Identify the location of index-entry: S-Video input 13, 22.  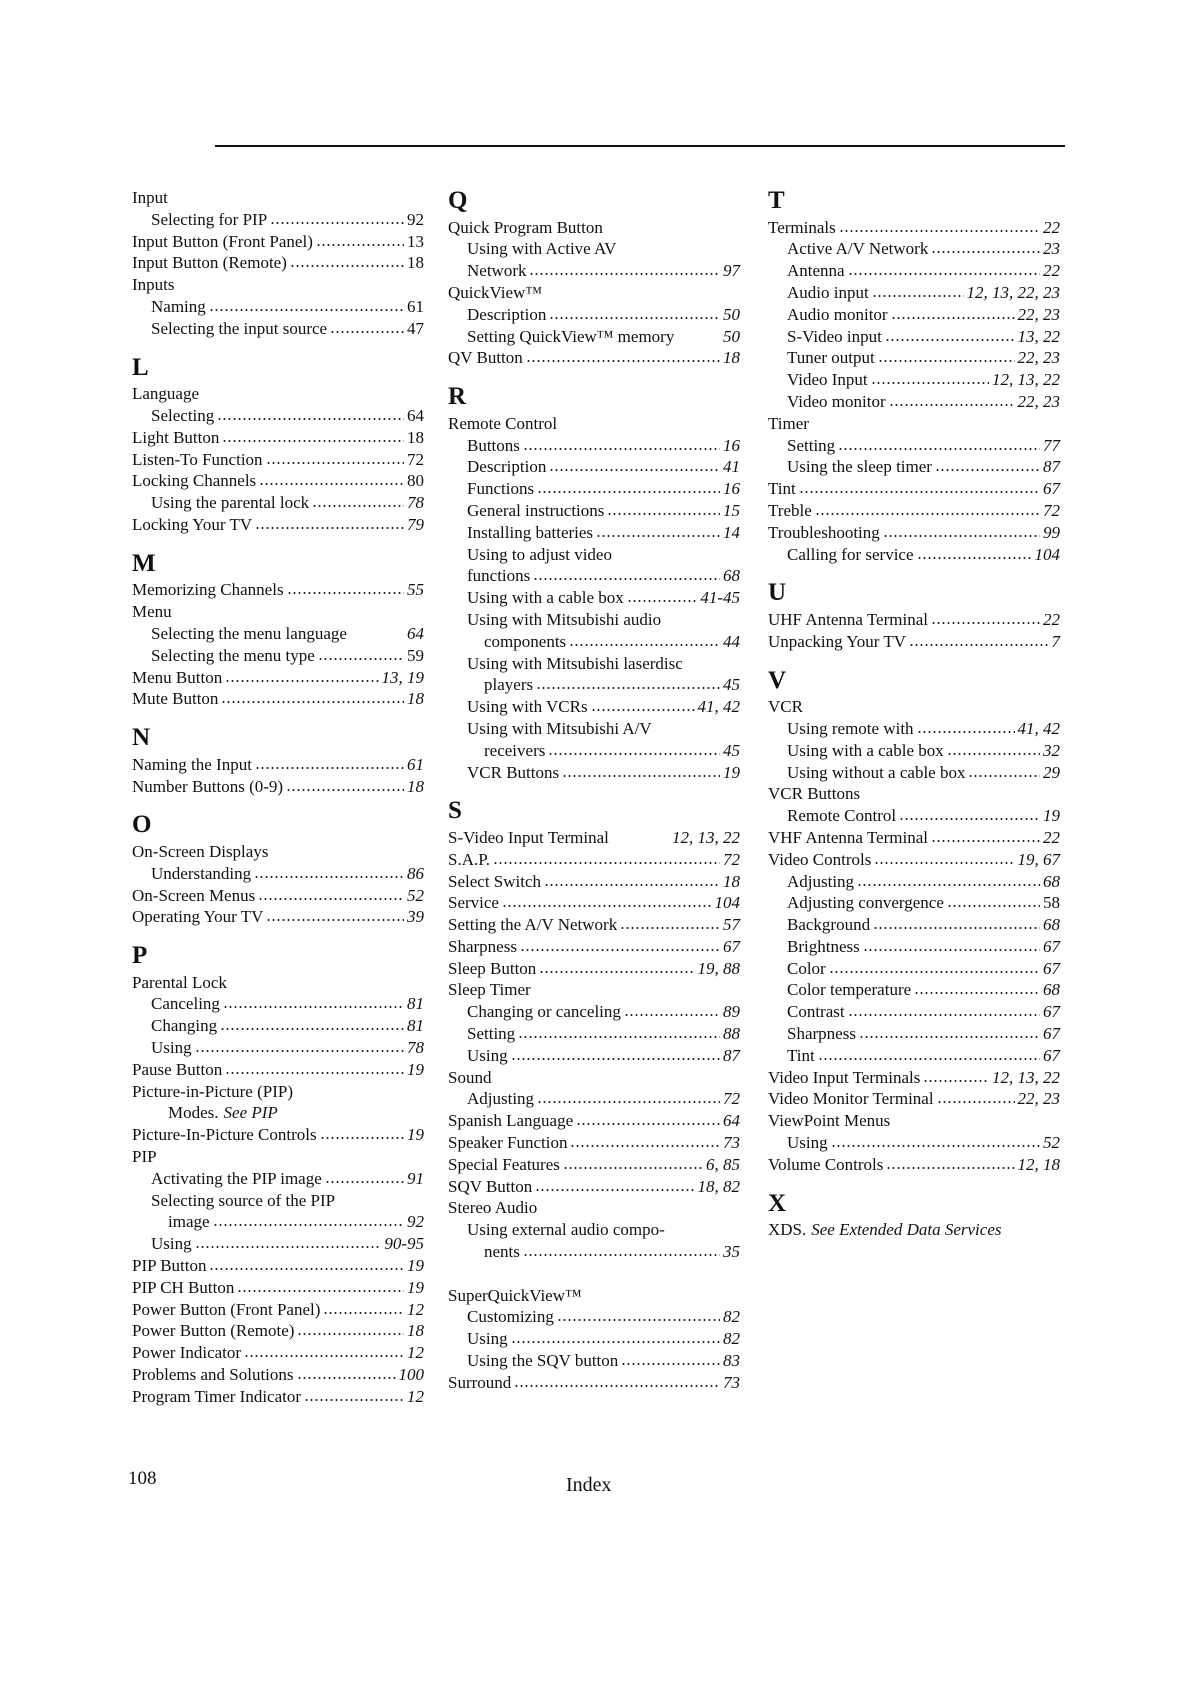
(914, 337).